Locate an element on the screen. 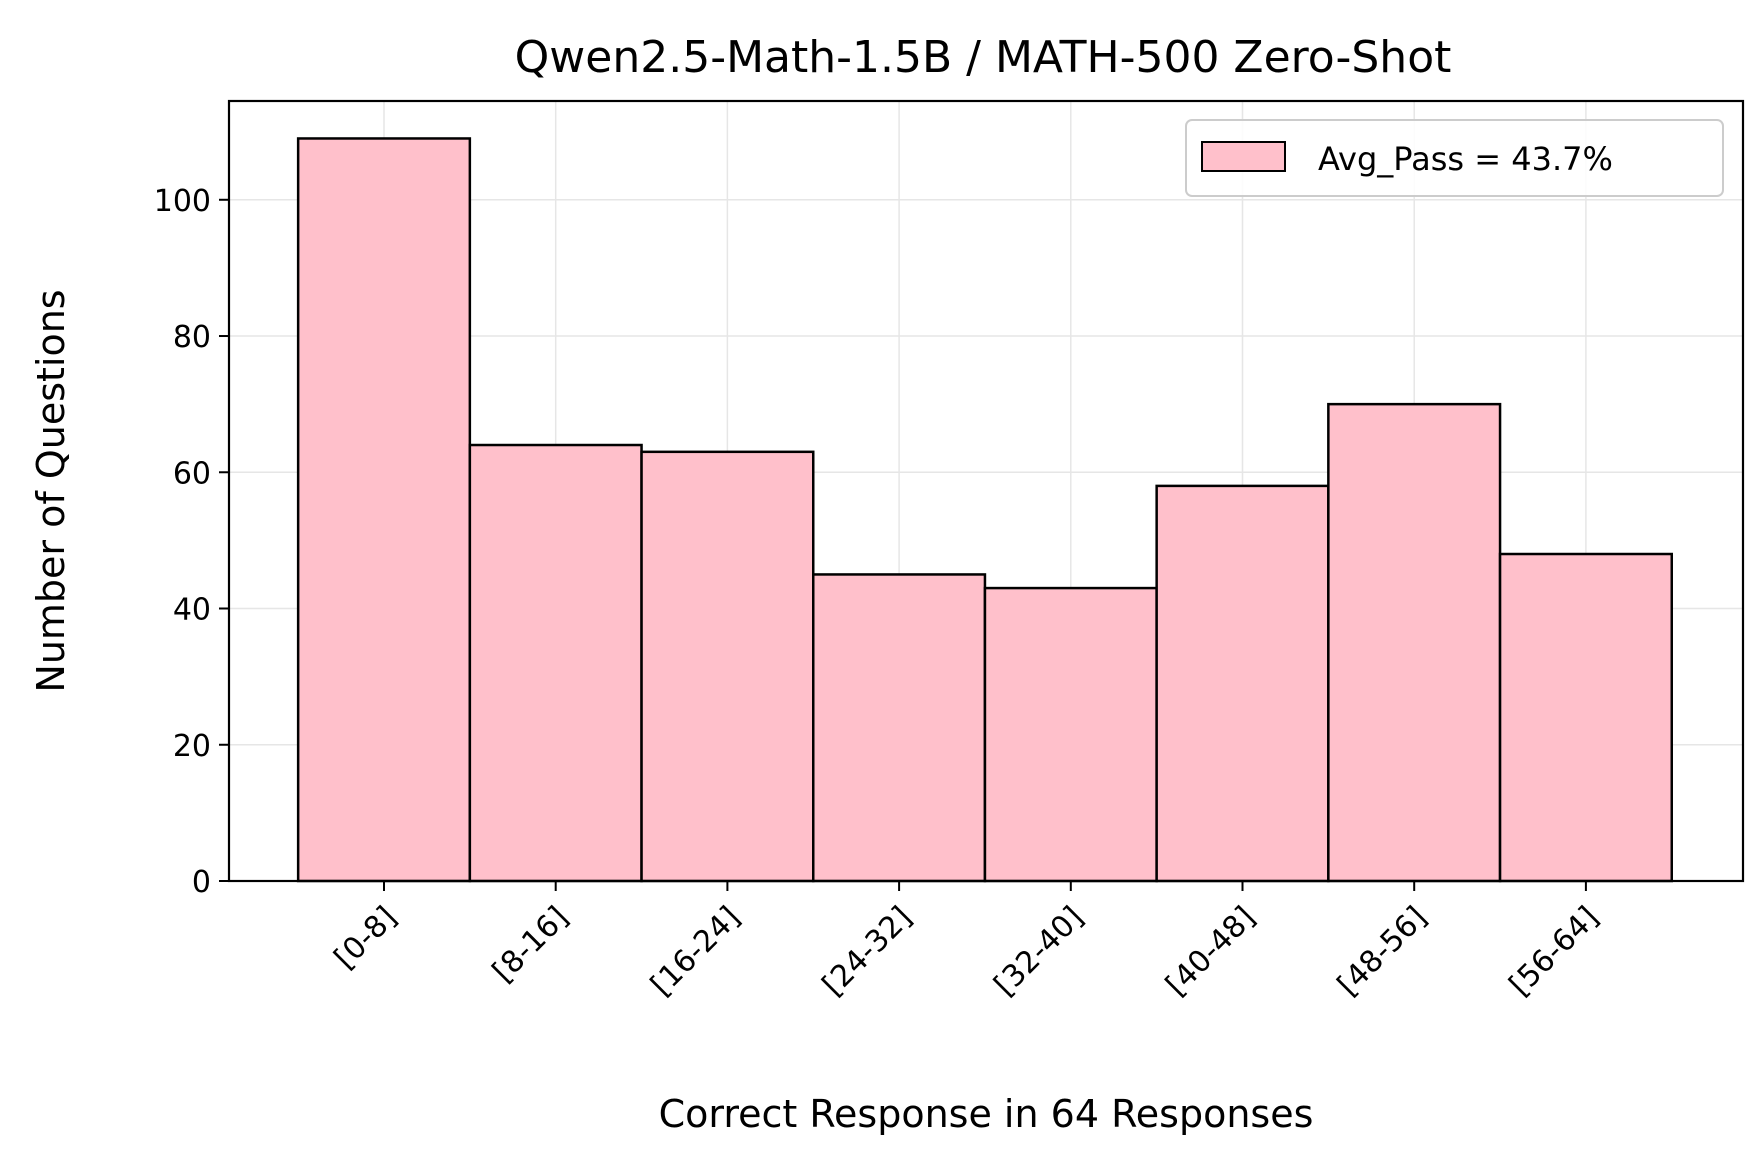 This screenshot has width=1764, height=1164. x-tick-label: [32-40] is located at coordinates (1039, 951).